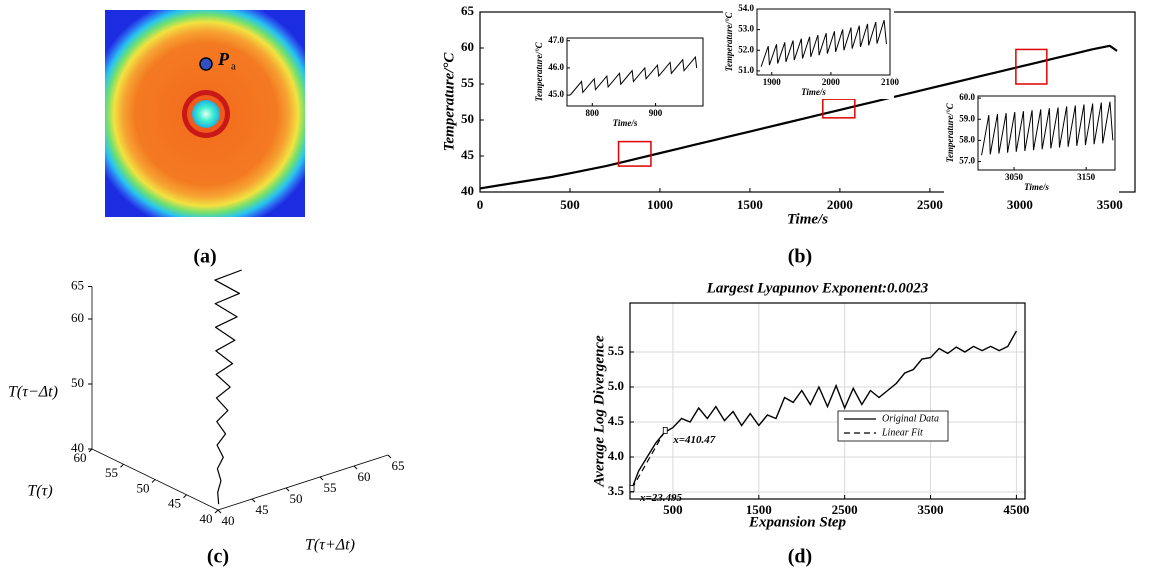 The height and width of the screenshot is (573, 1169). What do you see at coordinates (746, 8) in the screenshot?
I see `y-tick-label: 54.0` at bounding box center [746, 8].